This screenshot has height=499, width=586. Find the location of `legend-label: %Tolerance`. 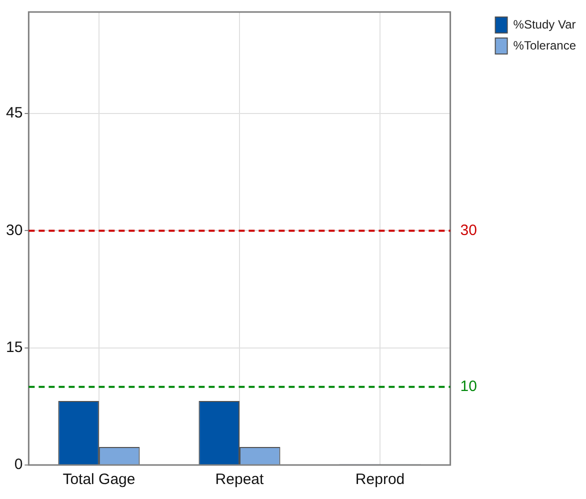

legend-label: %Tolerance is located at coordinates (544, 45).